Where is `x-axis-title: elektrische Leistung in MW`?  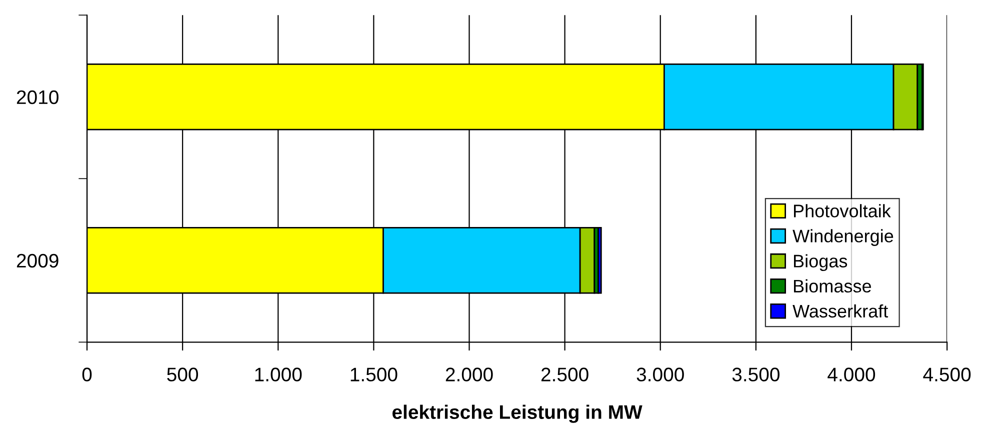
x-axis-title: elektrische Leistung in MW is located at coordinates (517, 413).